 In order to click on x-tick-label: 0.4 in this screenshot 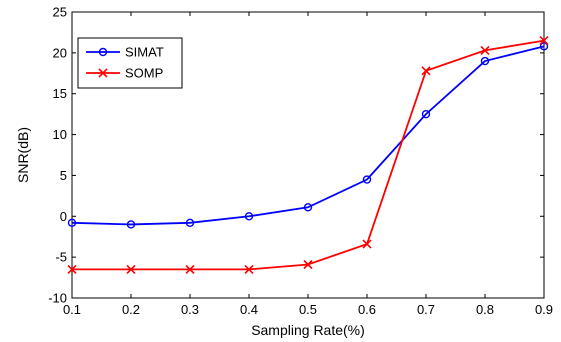, I will do `click(249, 309)`.